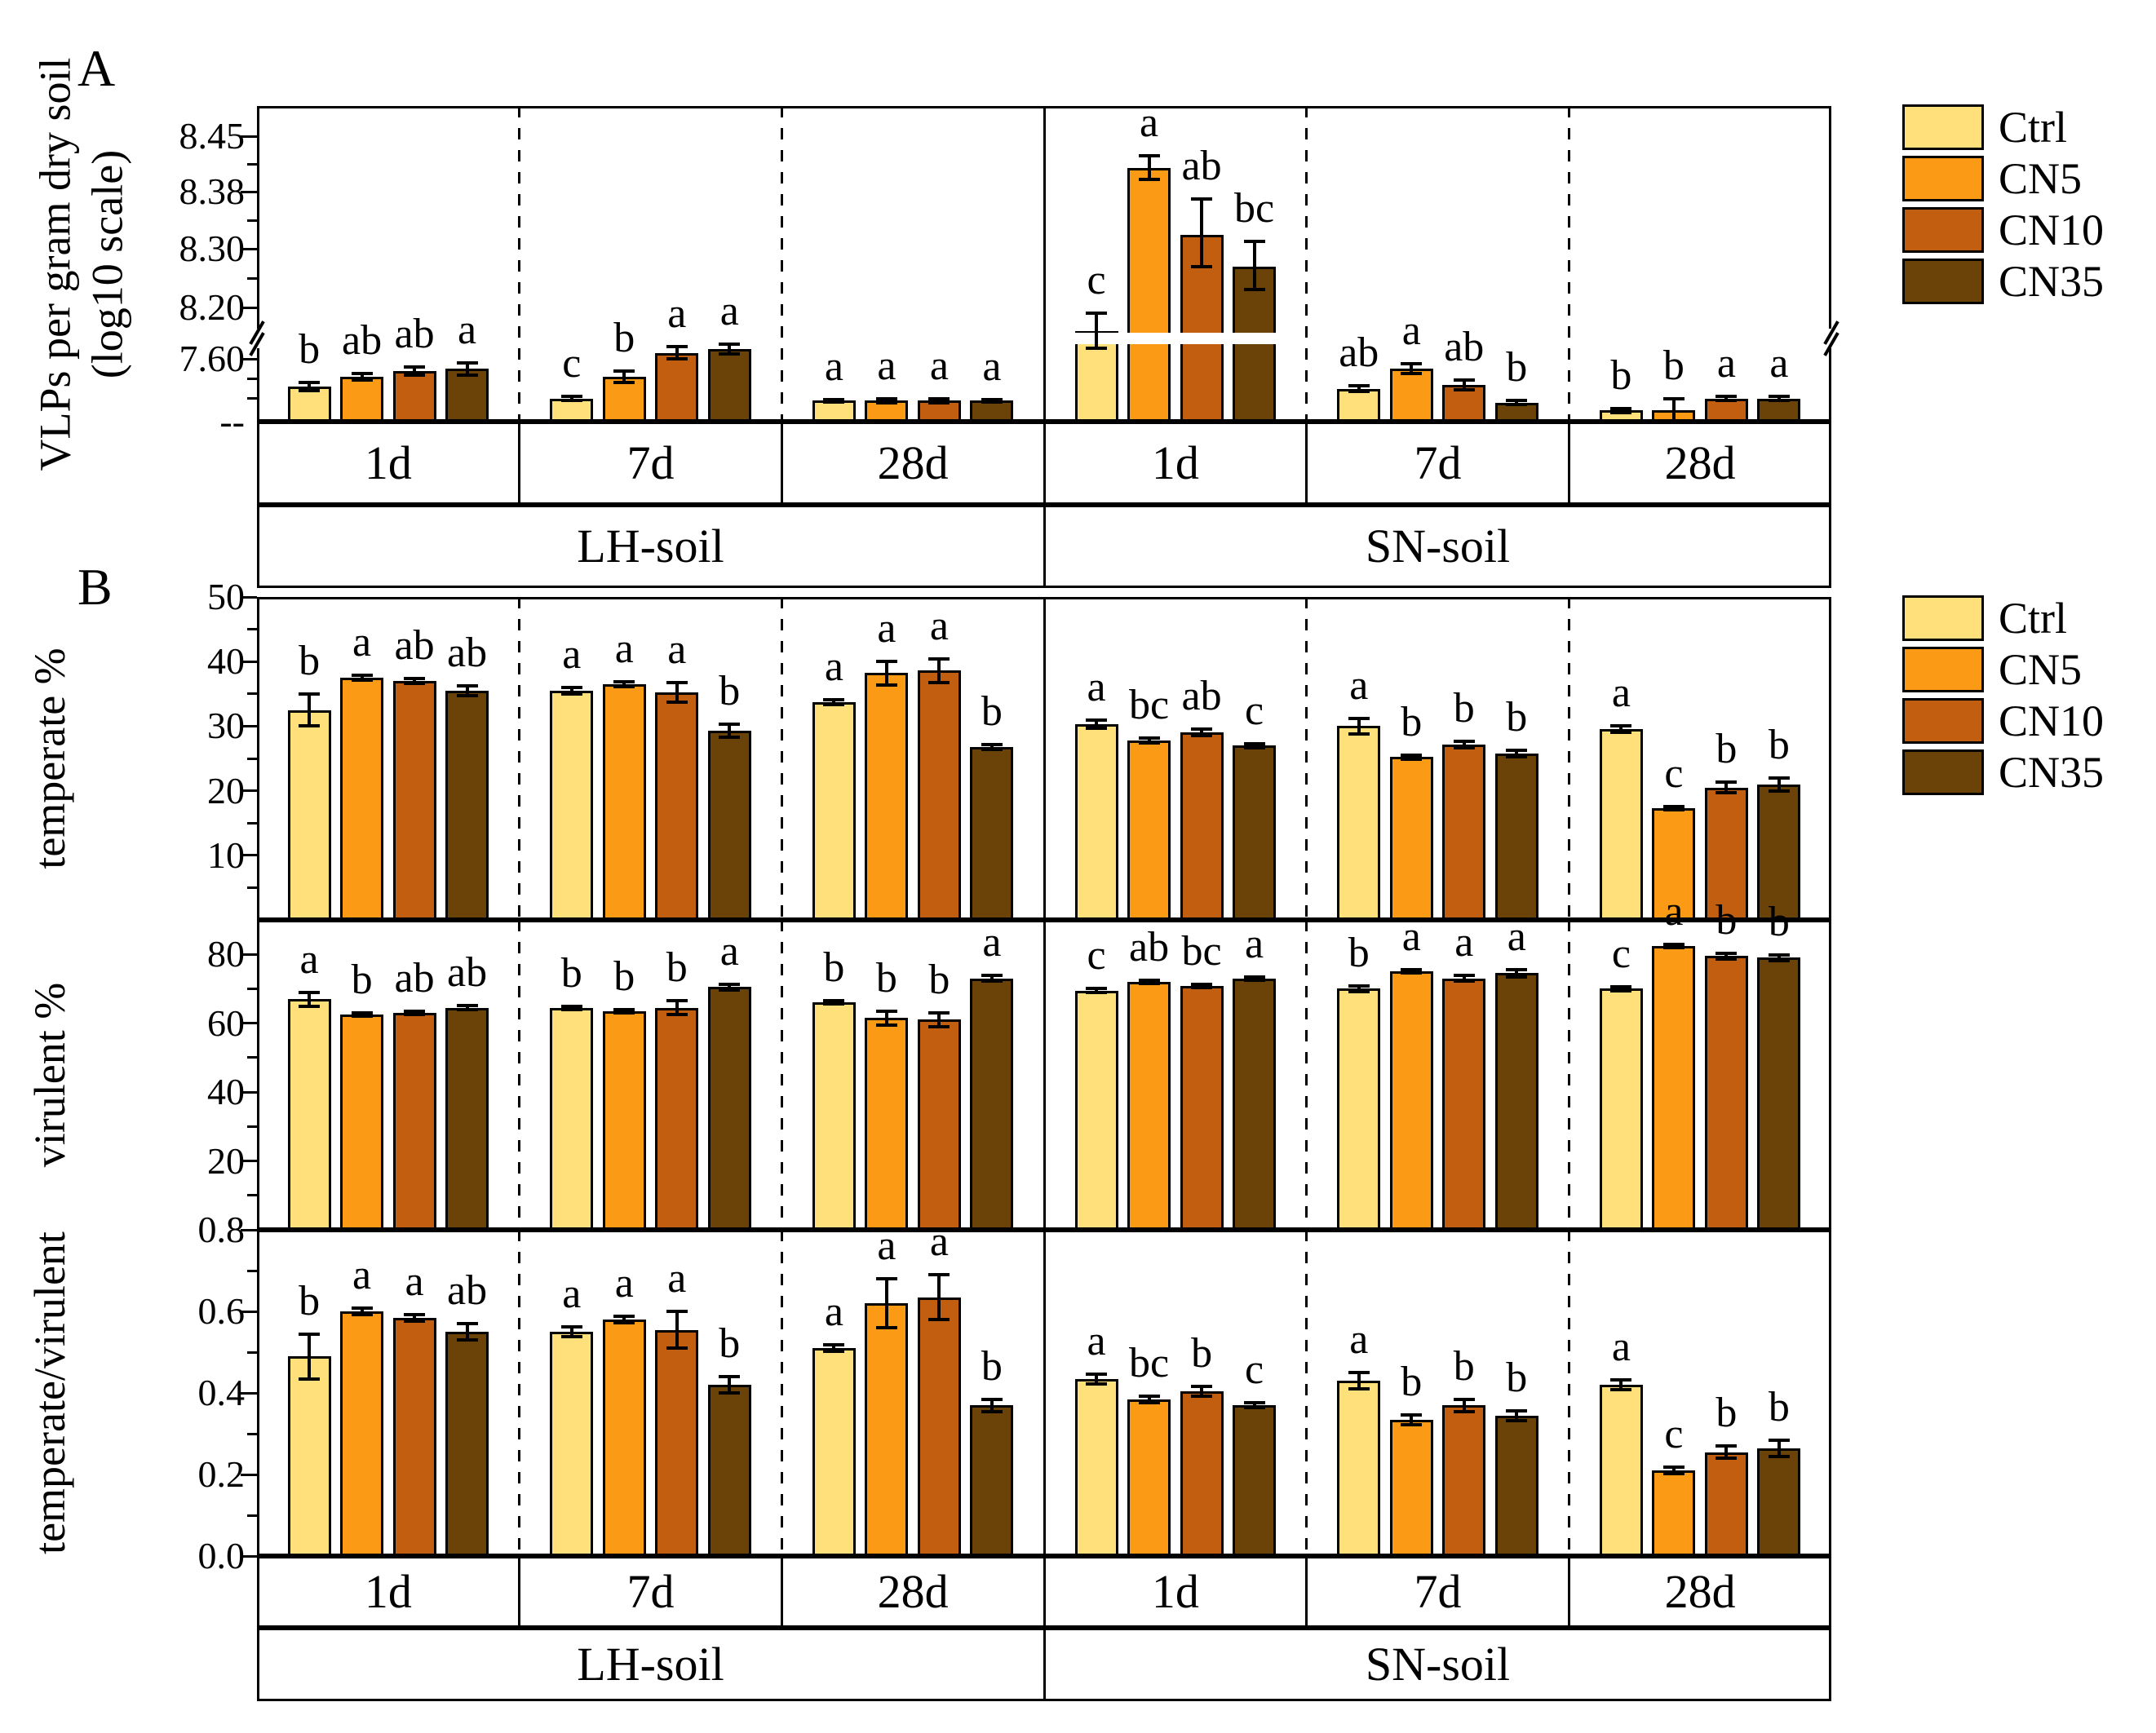 The image size is (2156, 1733). What do you see at coordinates (939, 1426) in the screenshot?
I see `bar-ratio-LH-soil-28d-CN10` at bounding box center [939, 1426].